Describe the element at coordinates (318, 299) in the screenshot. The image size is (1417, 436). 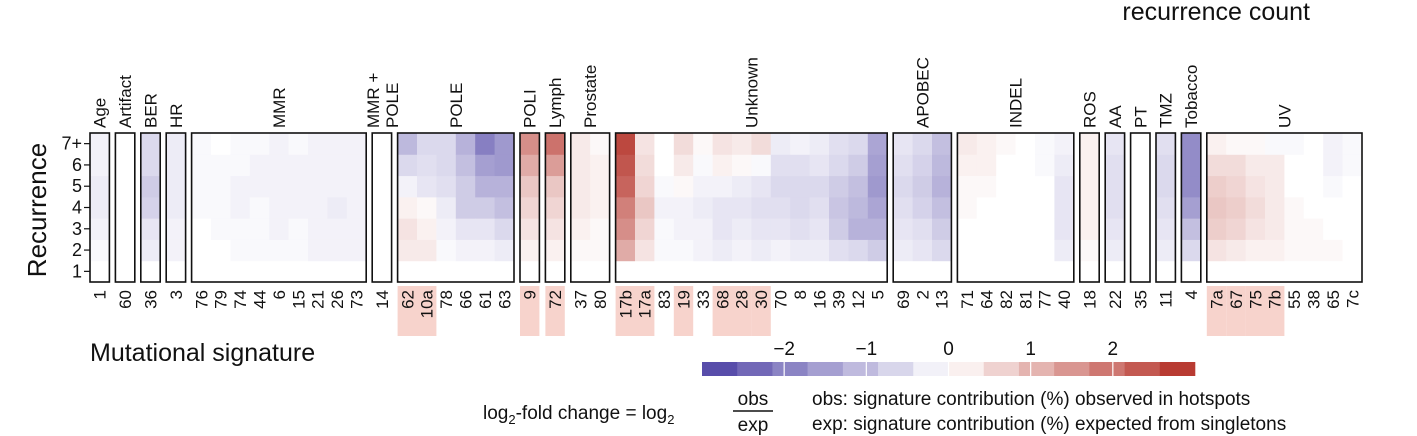
I see `sig-label-21: 21` at that location.